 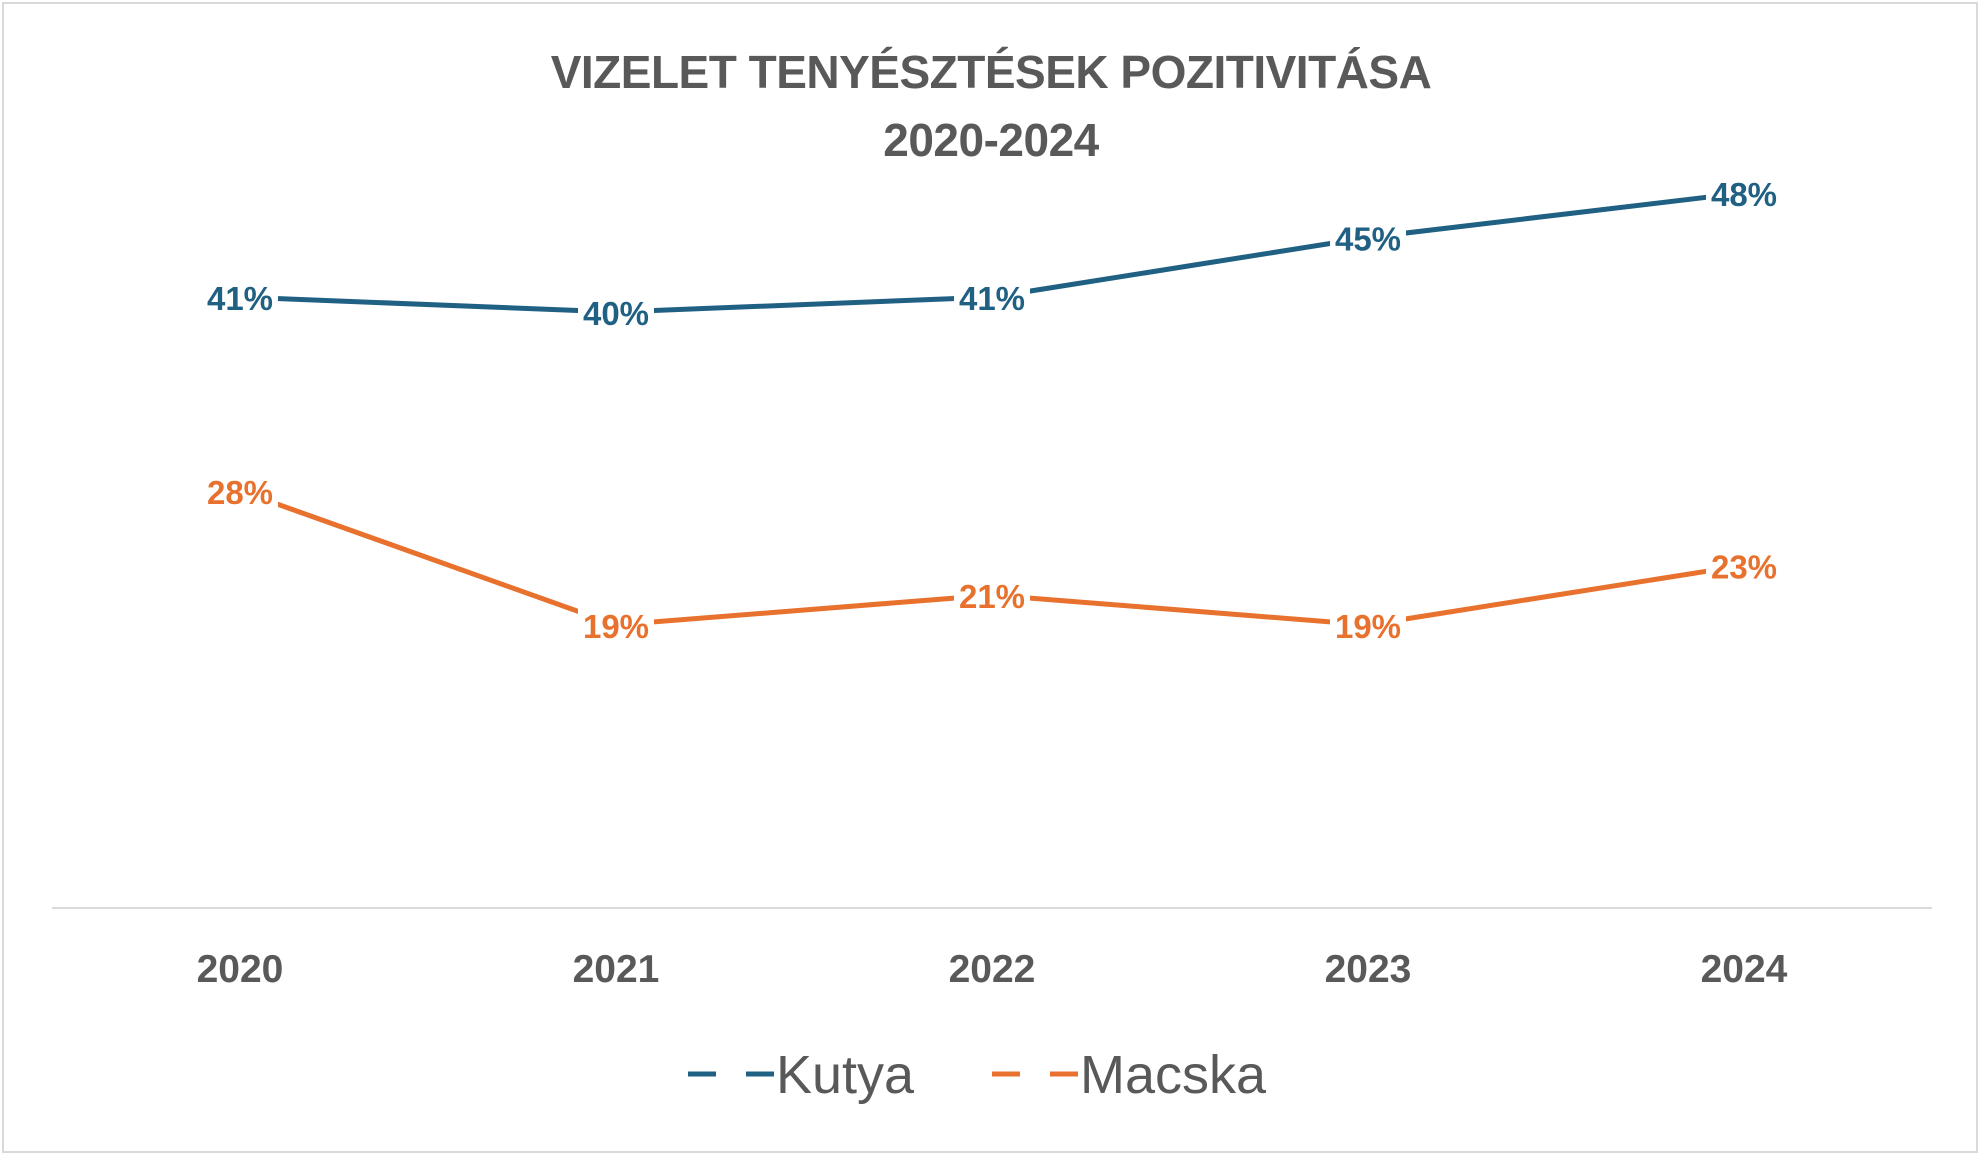 I want to click on x-tick-label: 2020, so click(x=240, y=969).